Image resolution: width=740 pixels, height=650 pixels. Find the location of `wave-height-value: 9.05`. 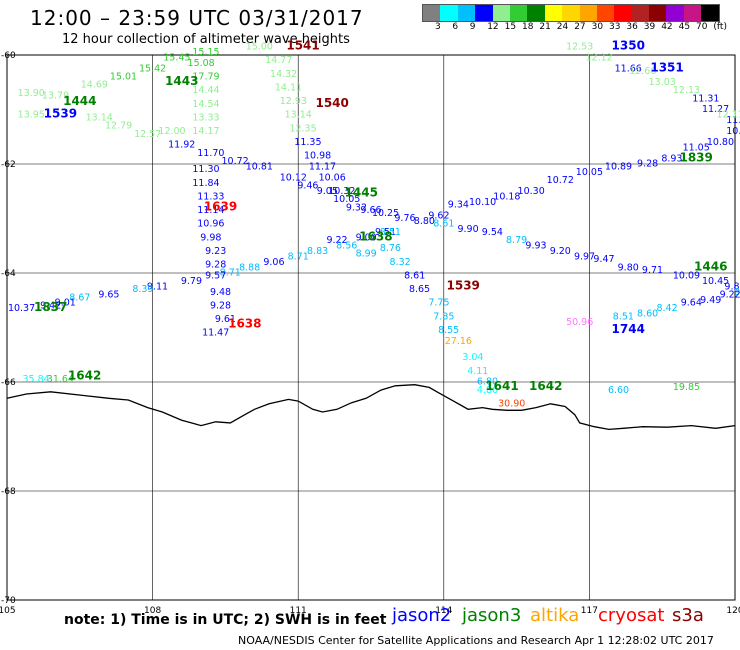

wave-height-value: 9.05 is located at coordinates (327, 191).